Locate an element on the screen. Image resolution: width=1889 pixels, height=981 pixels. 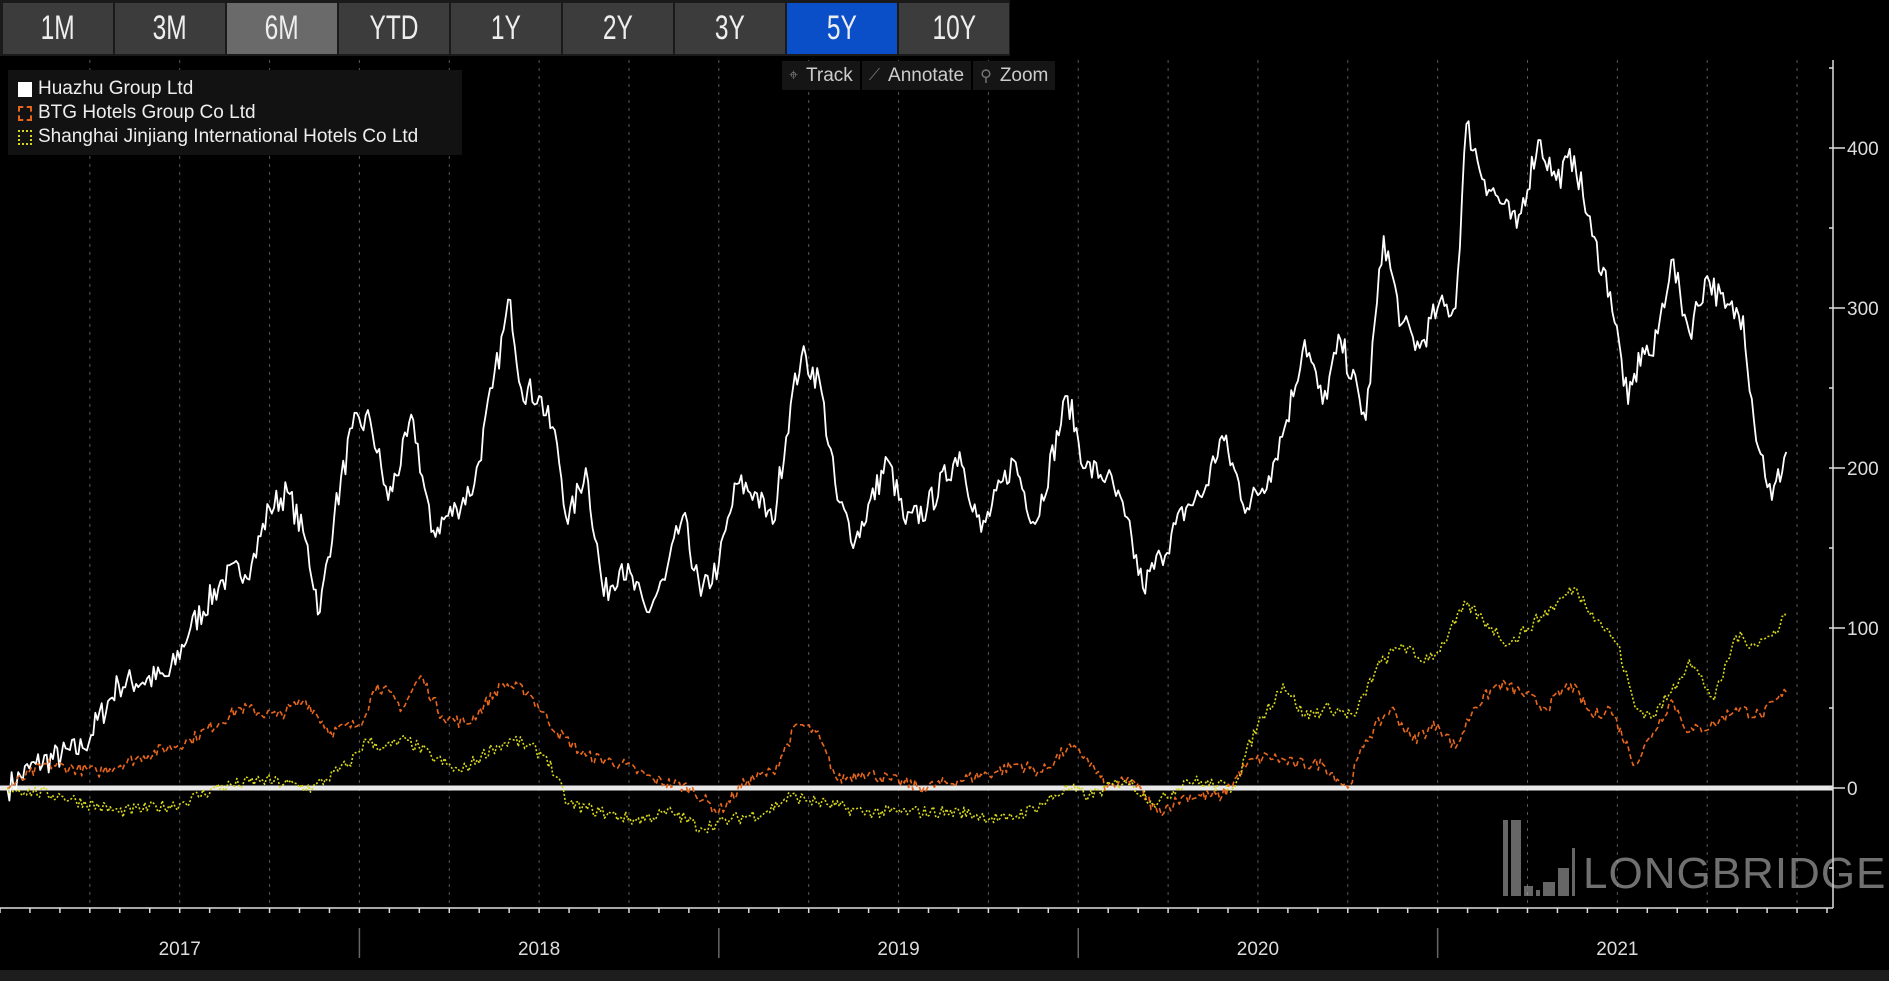
range-button-1m: 1M is located at coordinates (58, 28).